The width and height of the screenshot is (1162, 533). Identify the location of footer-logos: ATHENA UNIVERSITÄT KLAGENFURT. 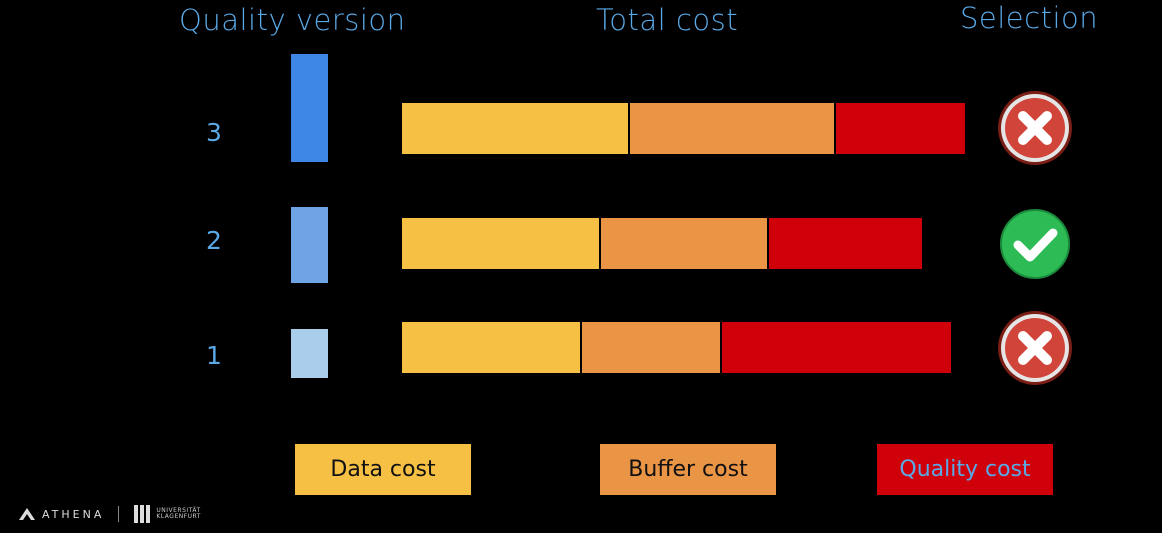
(112, 514).